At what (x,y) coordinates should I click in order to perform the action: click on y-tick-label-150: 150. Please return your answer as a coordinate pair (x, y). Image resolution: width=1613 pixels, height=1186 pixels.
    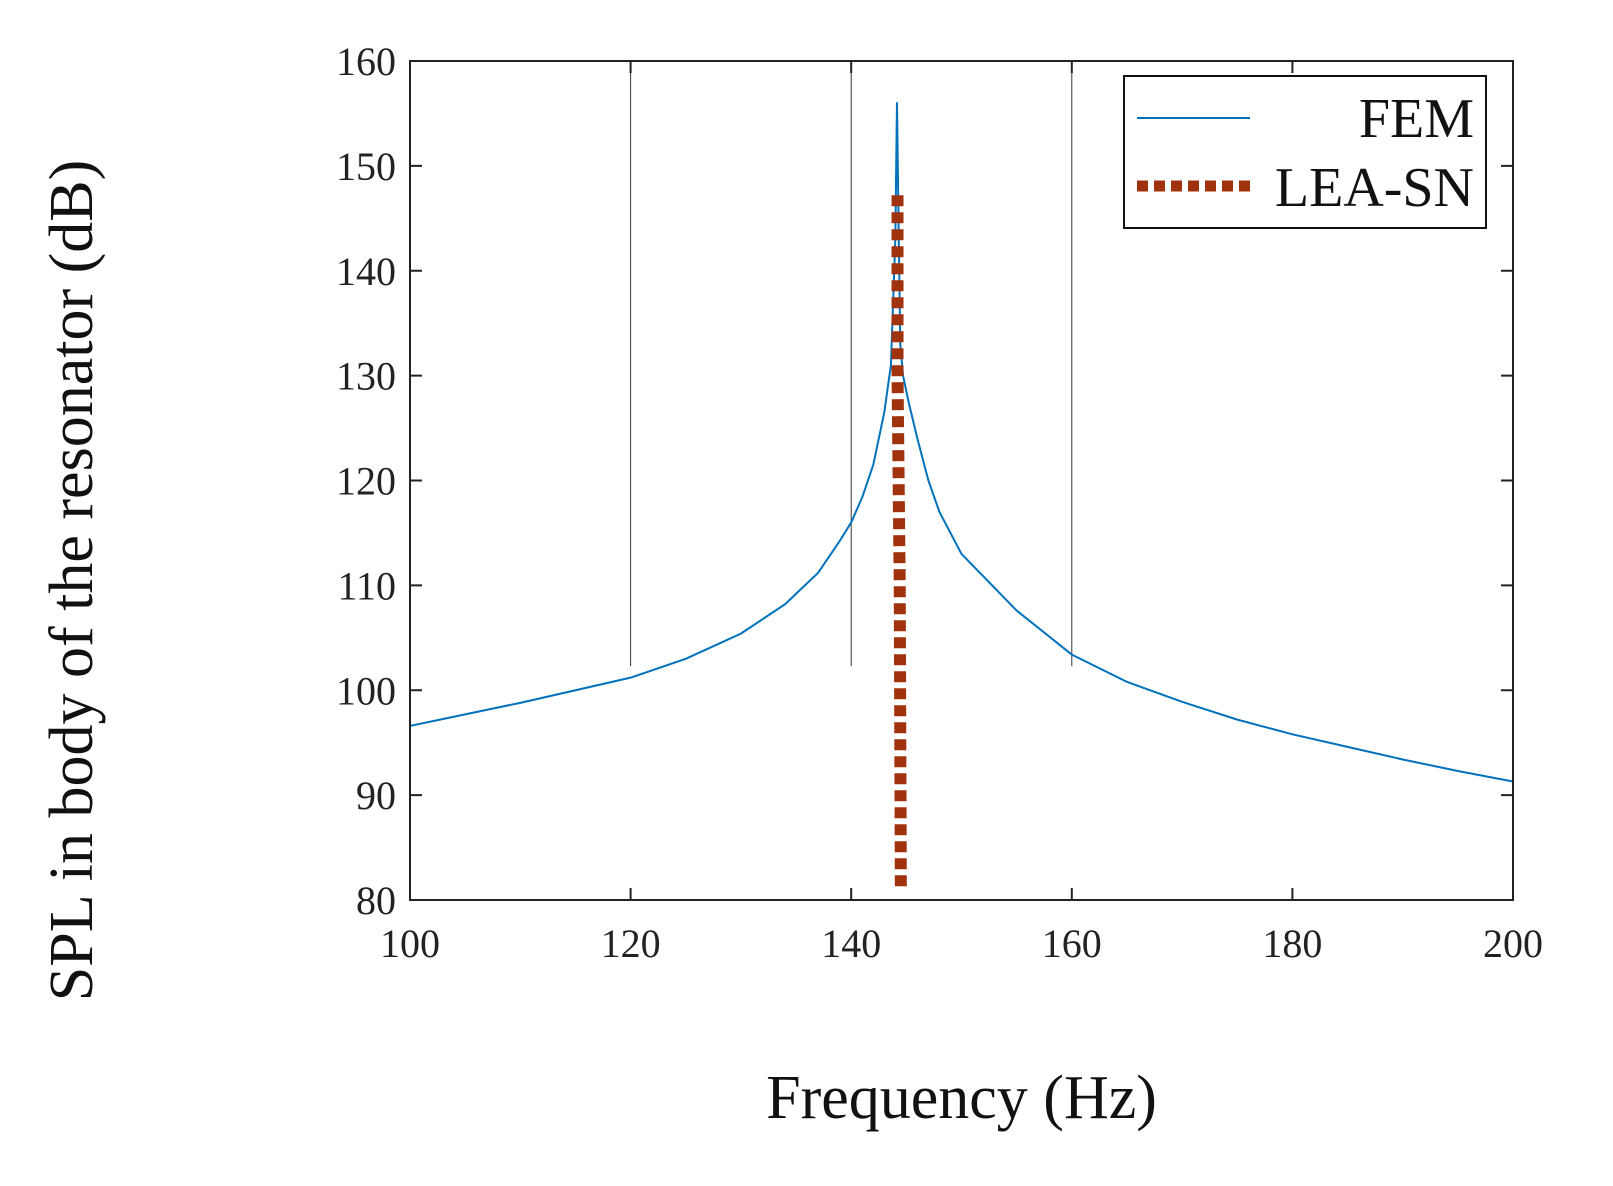
    Looking at the image, I should click on (366, 166).